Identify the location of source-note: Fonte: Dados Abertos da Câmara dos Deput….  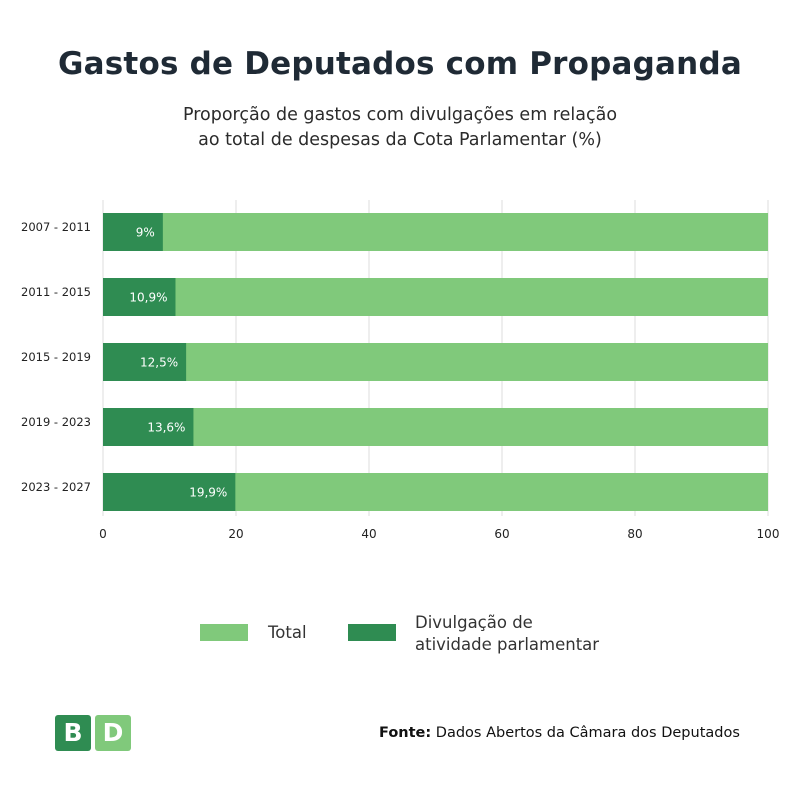
(559, 733).